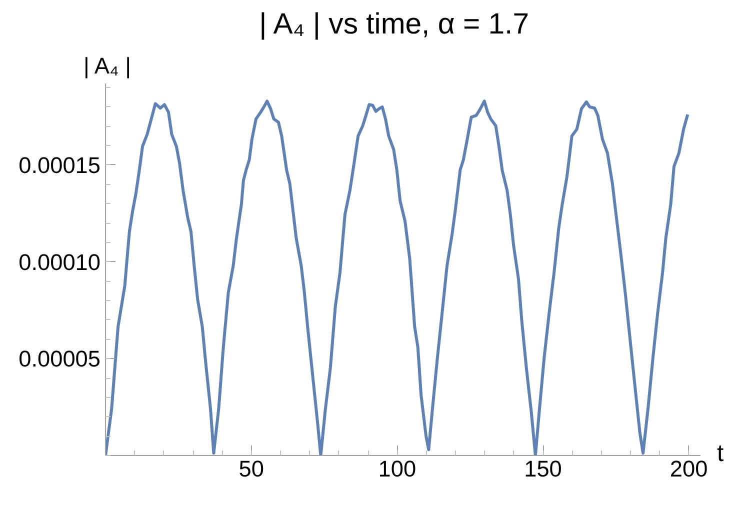 This screenshot has height=507, width=750. I want to click on x-tick-label: 200, so click(689, 469).